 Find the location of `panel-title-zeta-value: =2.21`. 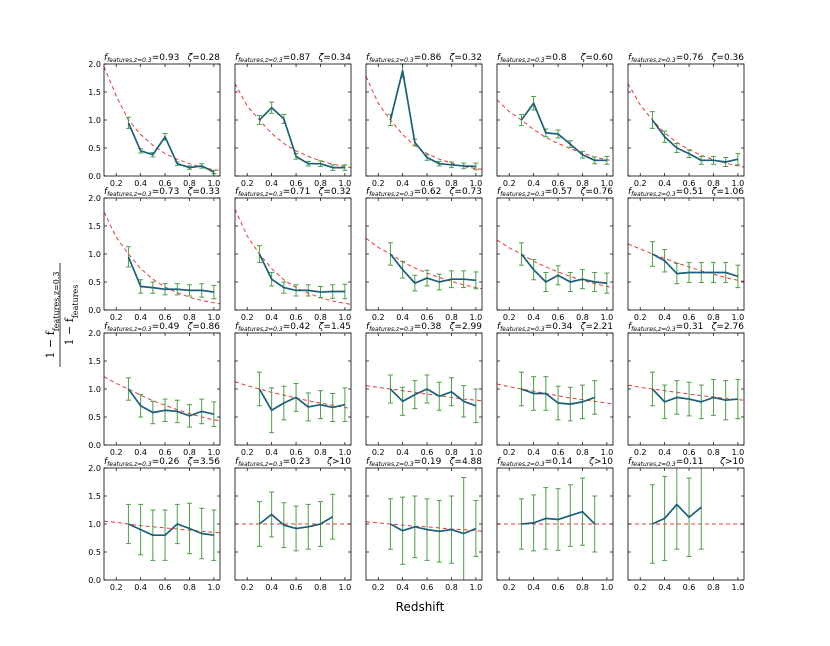

panel-title-zeta-value: =2.21 is located at coordinates (599, 327).